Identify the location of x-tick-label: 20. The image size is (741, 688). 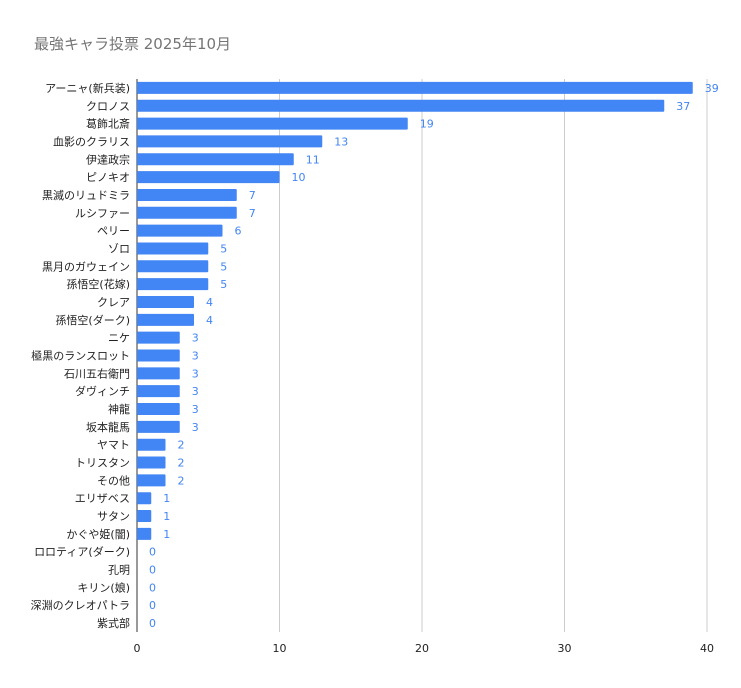
(422, 648).